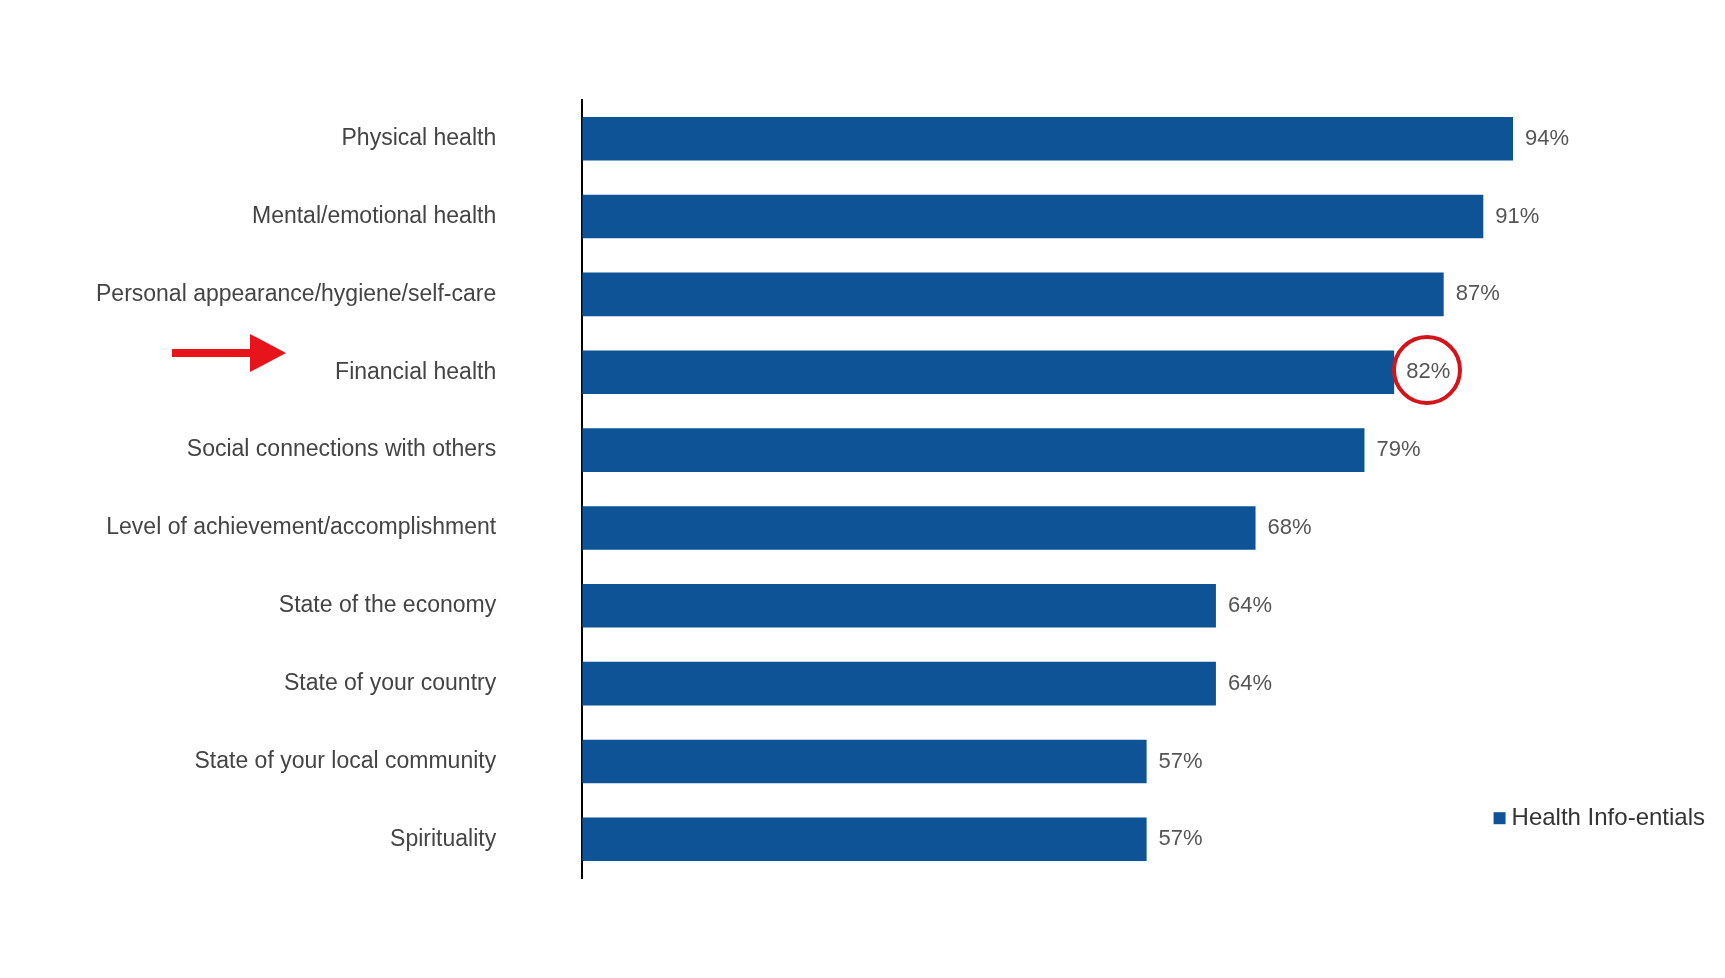  I want to click on legend-label: Health Info-entials, so click(1608, 816).